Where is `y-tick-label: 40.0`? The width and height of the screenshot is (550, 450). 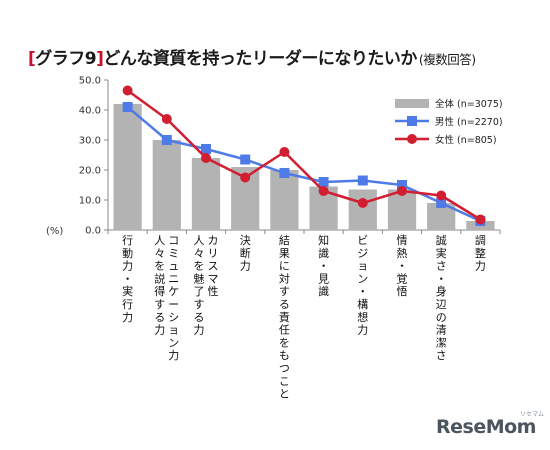
y-tick-label: 40.0 is located at coordinates (90, 111).